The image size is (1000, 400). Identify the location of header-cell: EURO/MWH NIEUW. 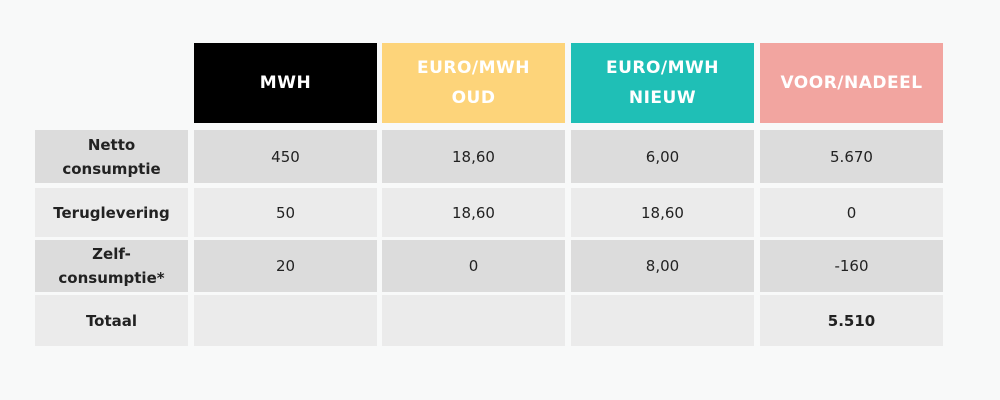
(662, 83).